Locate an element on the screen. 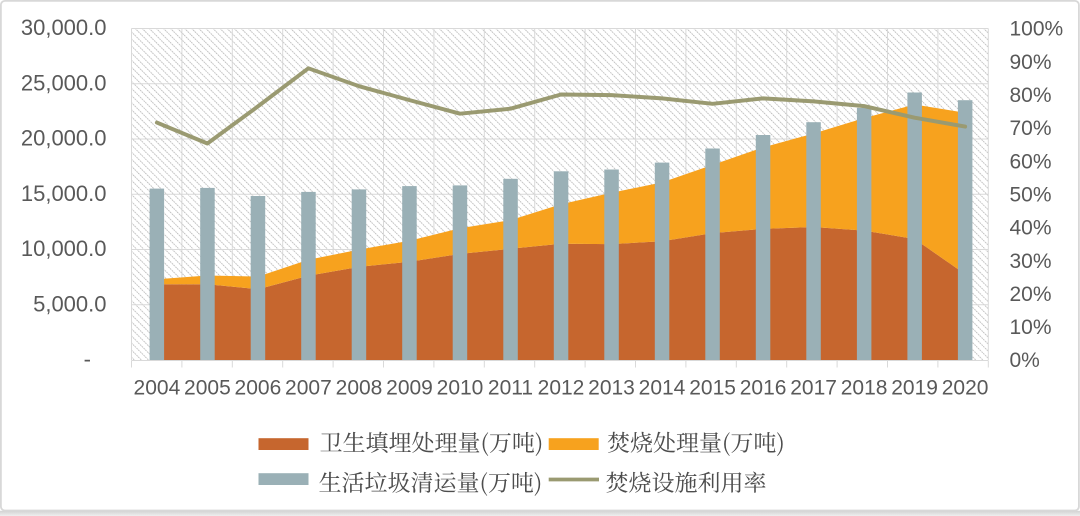 The image size is (1080, 516). svg-text: 50% is located at coordinates (1031, 195).